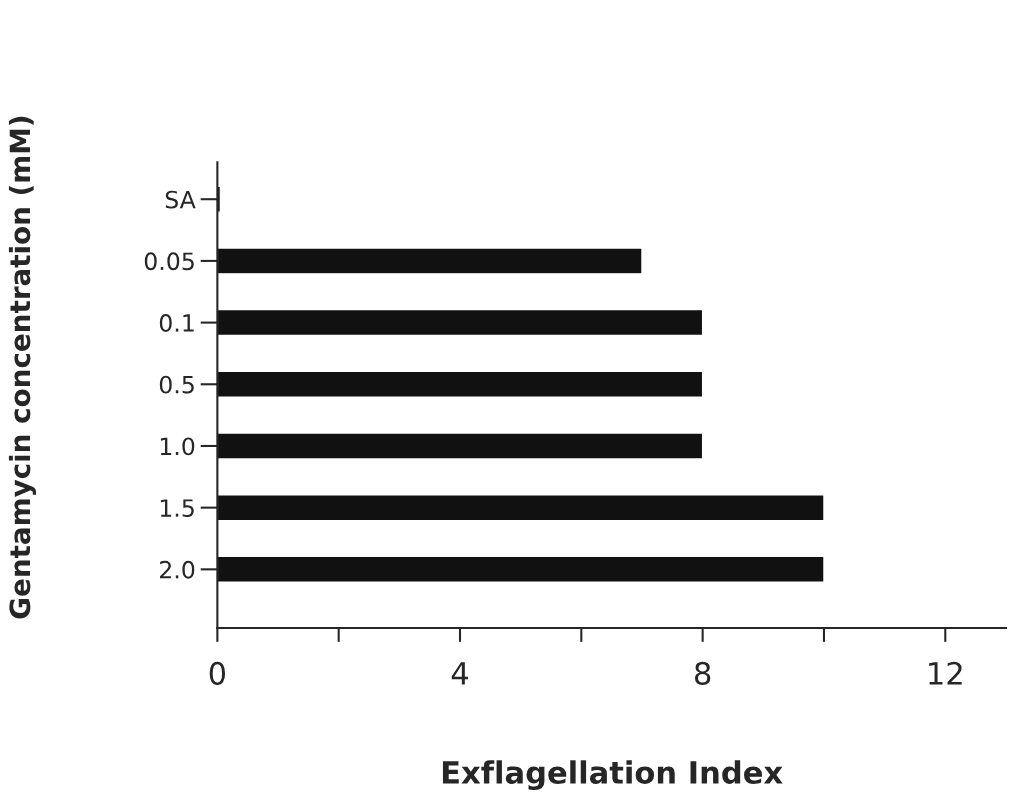 The width and height of the screenshot is (1011, 803). Describe the element at coordinates (460, 673) in the screenshot. I see `x-tick-label: 4` at that location.